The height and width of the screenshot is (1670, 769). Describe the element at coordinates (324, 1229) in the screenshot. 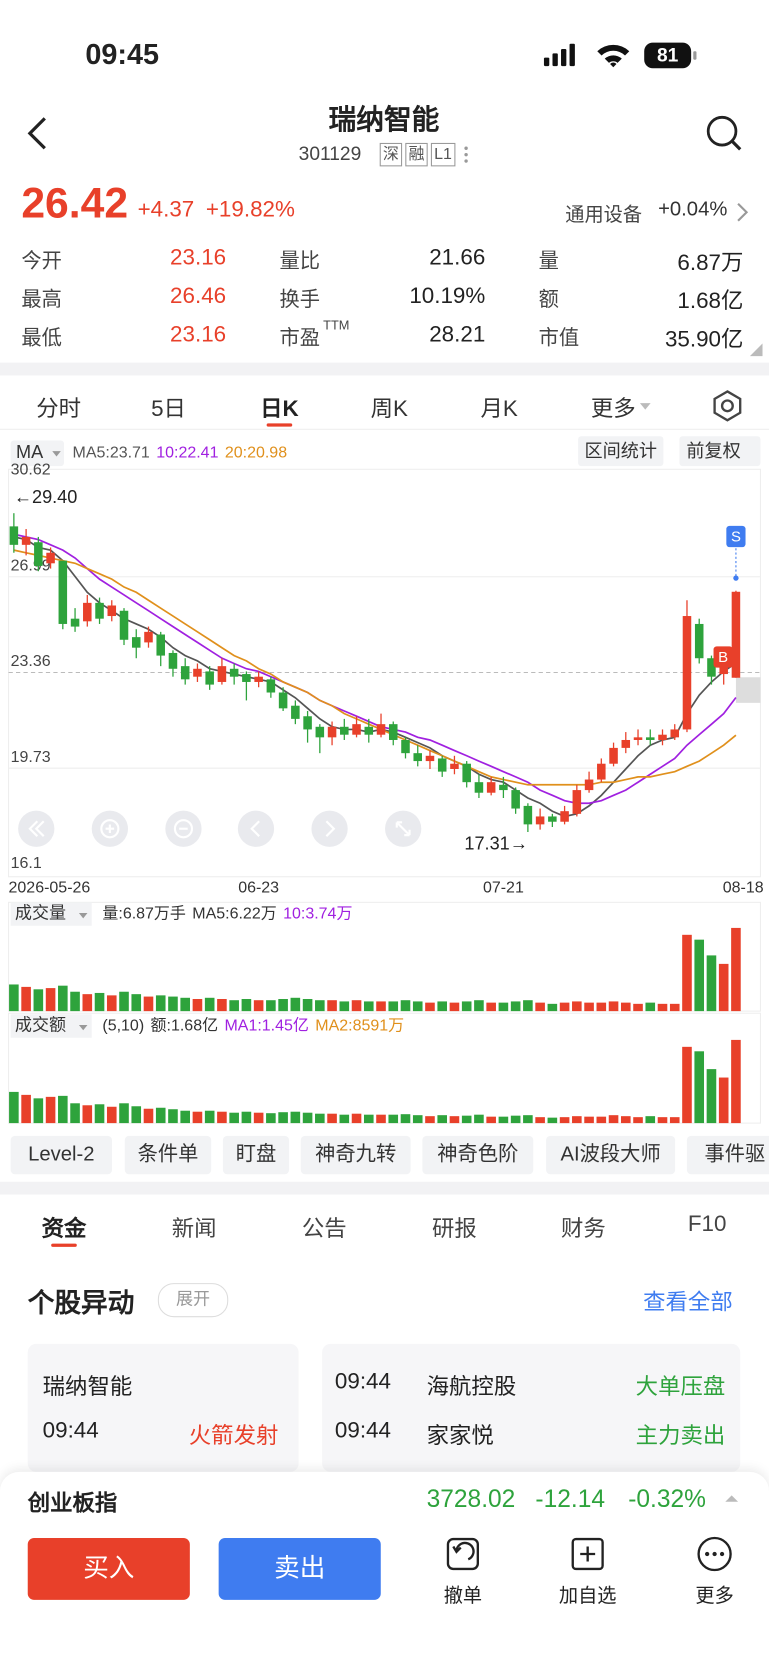

I see `info-tab: 公告` at that location.